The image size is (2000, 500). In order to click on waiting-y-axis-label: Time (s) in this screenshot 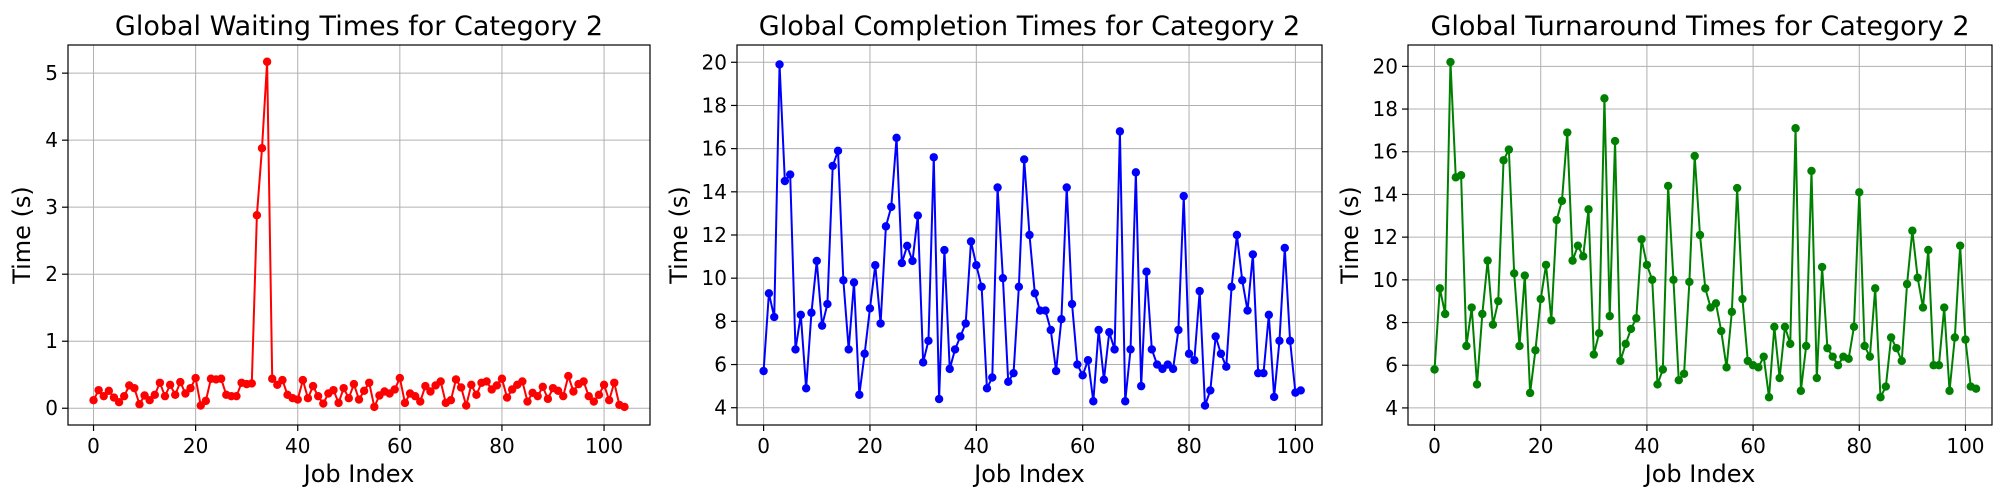, I will do `click(22, 235)`.